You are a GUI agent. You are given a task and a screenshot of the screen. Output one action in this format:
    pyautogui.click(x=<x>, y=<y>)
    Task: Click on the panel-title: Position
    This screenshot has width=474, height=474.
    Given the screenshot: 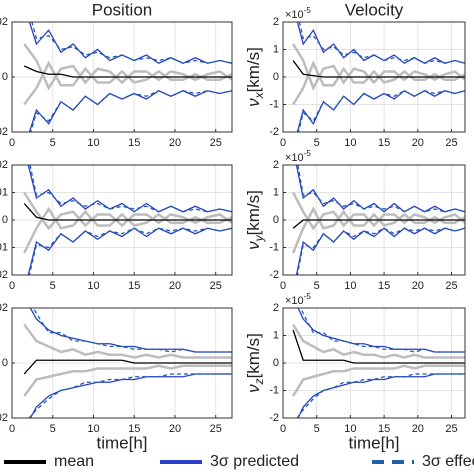 What is the action you would take?
    pyautogui.click(x=122, y=9)
    